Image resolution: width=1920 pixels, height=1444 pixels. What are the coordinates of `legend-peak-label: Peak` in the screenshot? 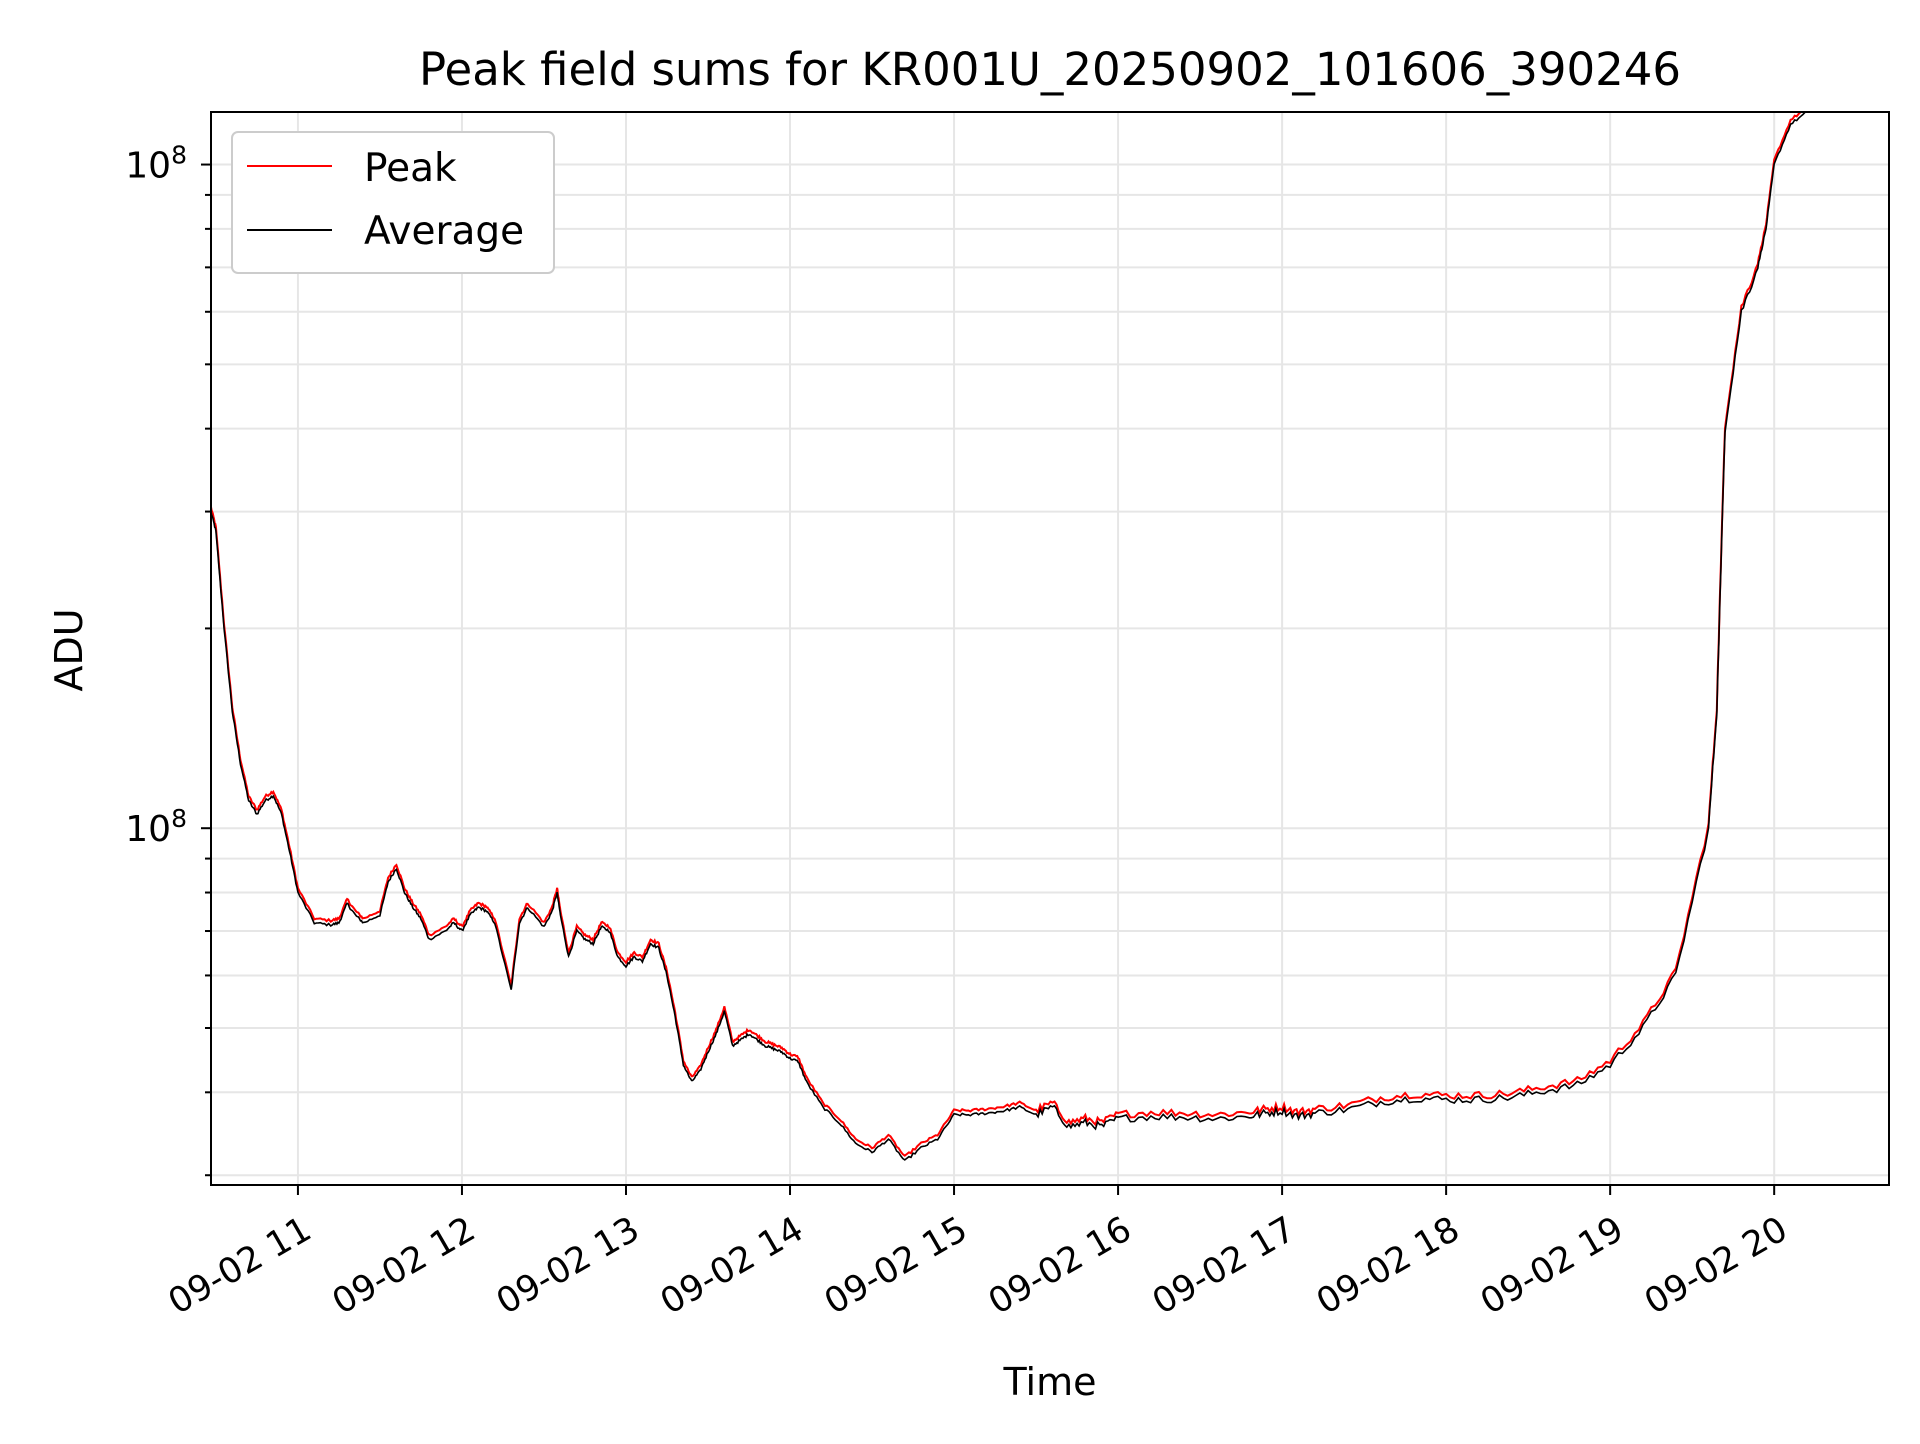 It's located at (410, 168).